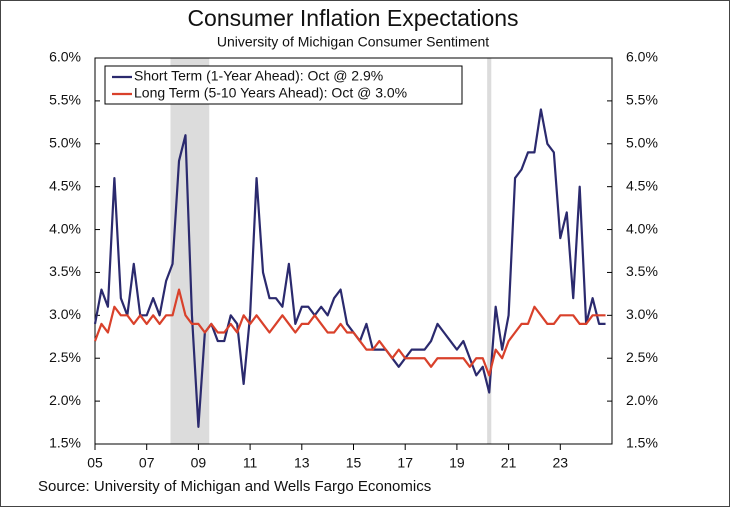 The image size is (730, 512). What do you see at coordinates (642, 271) in the screenshot?
I see `y2-tick-label: 3.5%` at bounding box center [642, 271].